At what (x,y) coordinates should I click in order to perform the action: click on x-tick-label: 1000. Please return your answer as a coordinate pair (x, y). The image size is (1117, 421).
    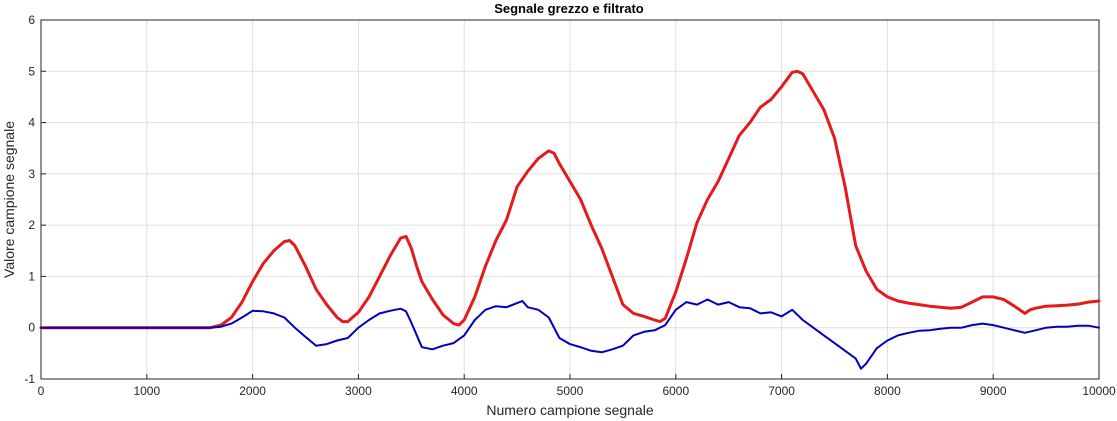
    Looking at the image, I should click on (146, 391).